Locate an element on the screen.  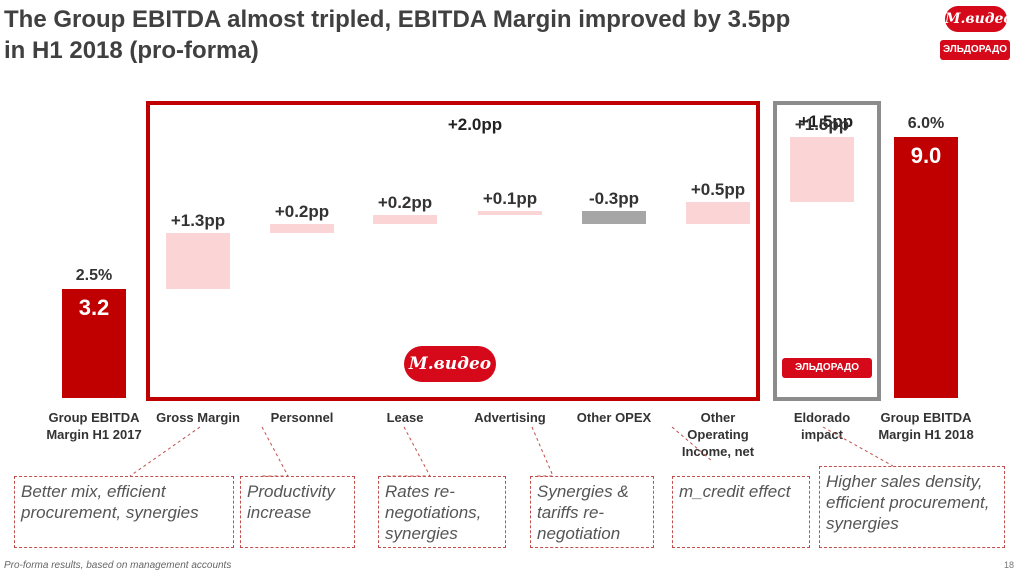
category-label-line: Margin H1 2018 is located at coordinates (926, 434).